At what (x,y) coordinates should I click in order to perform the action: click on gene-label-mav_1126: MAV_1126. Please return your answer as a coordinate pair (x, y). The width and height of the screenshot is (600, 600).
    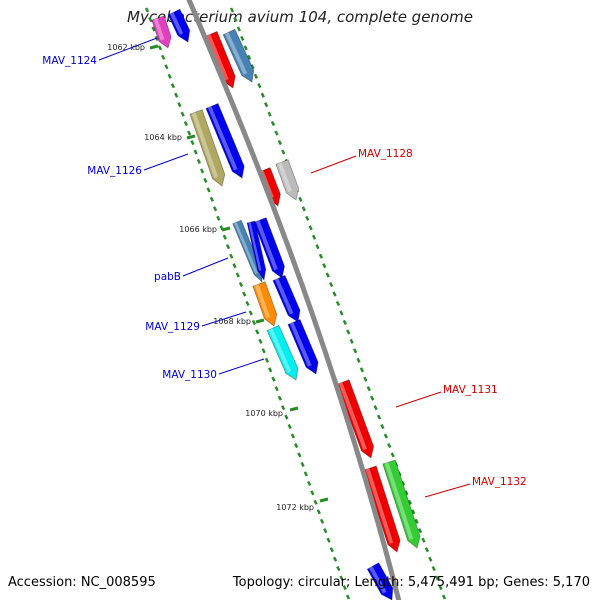
    Looking at the image, I should click on (114, 171).